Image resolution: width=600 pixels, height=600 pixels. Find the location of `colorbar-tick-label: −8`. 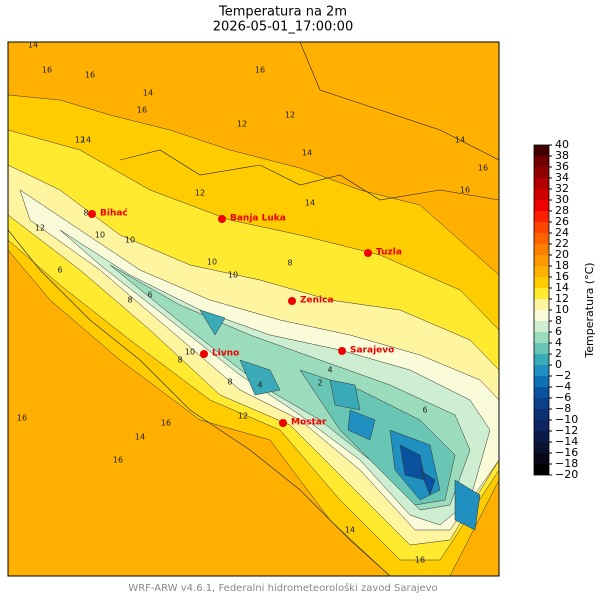

colorbar-tick-label: −8 is located at coordinates (563, 408).